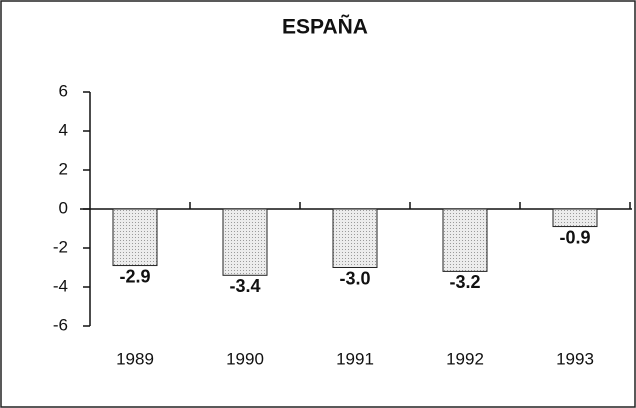 This screenshot has height=408, width=636. I want to click on data-label: -3.2, so click(464, 282).